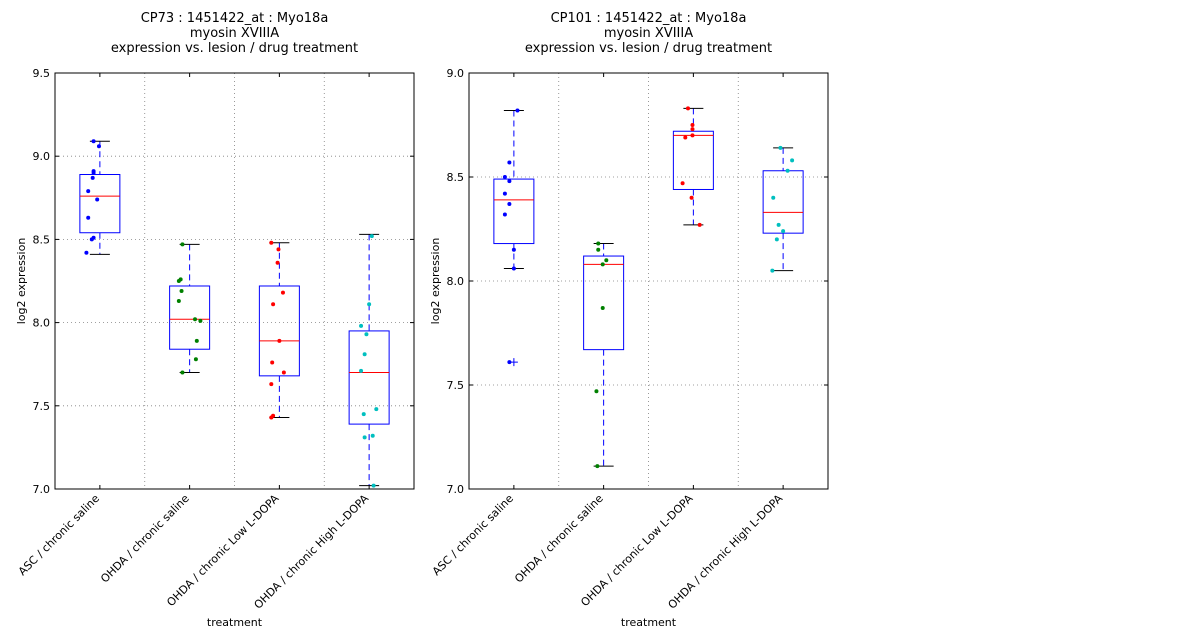 The image size is (1200, 640). What do you see at coordinates (649, 18) in the screenshot?
I see `chart-title-line: CP101 : 1451422_at : Myo18a` at bounding box center [649, 18].